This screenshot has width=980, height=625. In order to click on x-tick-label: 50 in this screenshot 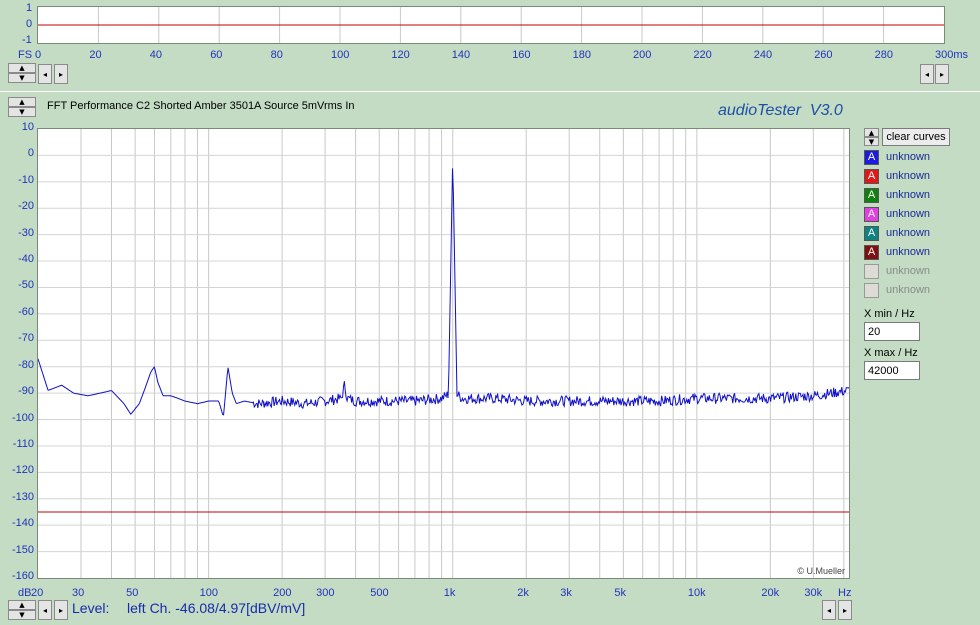, I will do `click(132, 593)`.